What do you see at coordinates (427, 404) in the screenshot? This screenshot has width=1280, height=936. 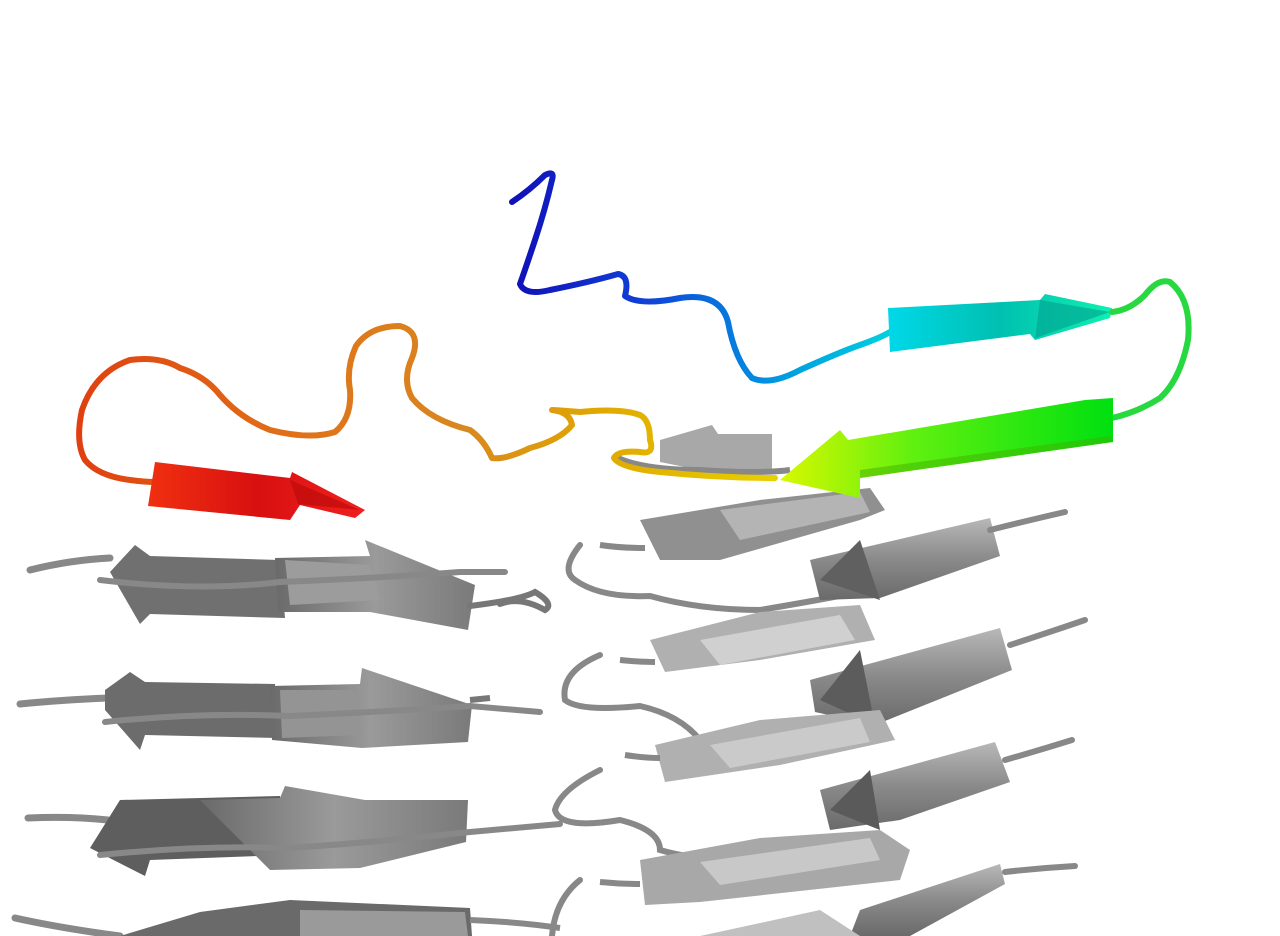 I see `middle-loop` at bounding box center [427, 404].